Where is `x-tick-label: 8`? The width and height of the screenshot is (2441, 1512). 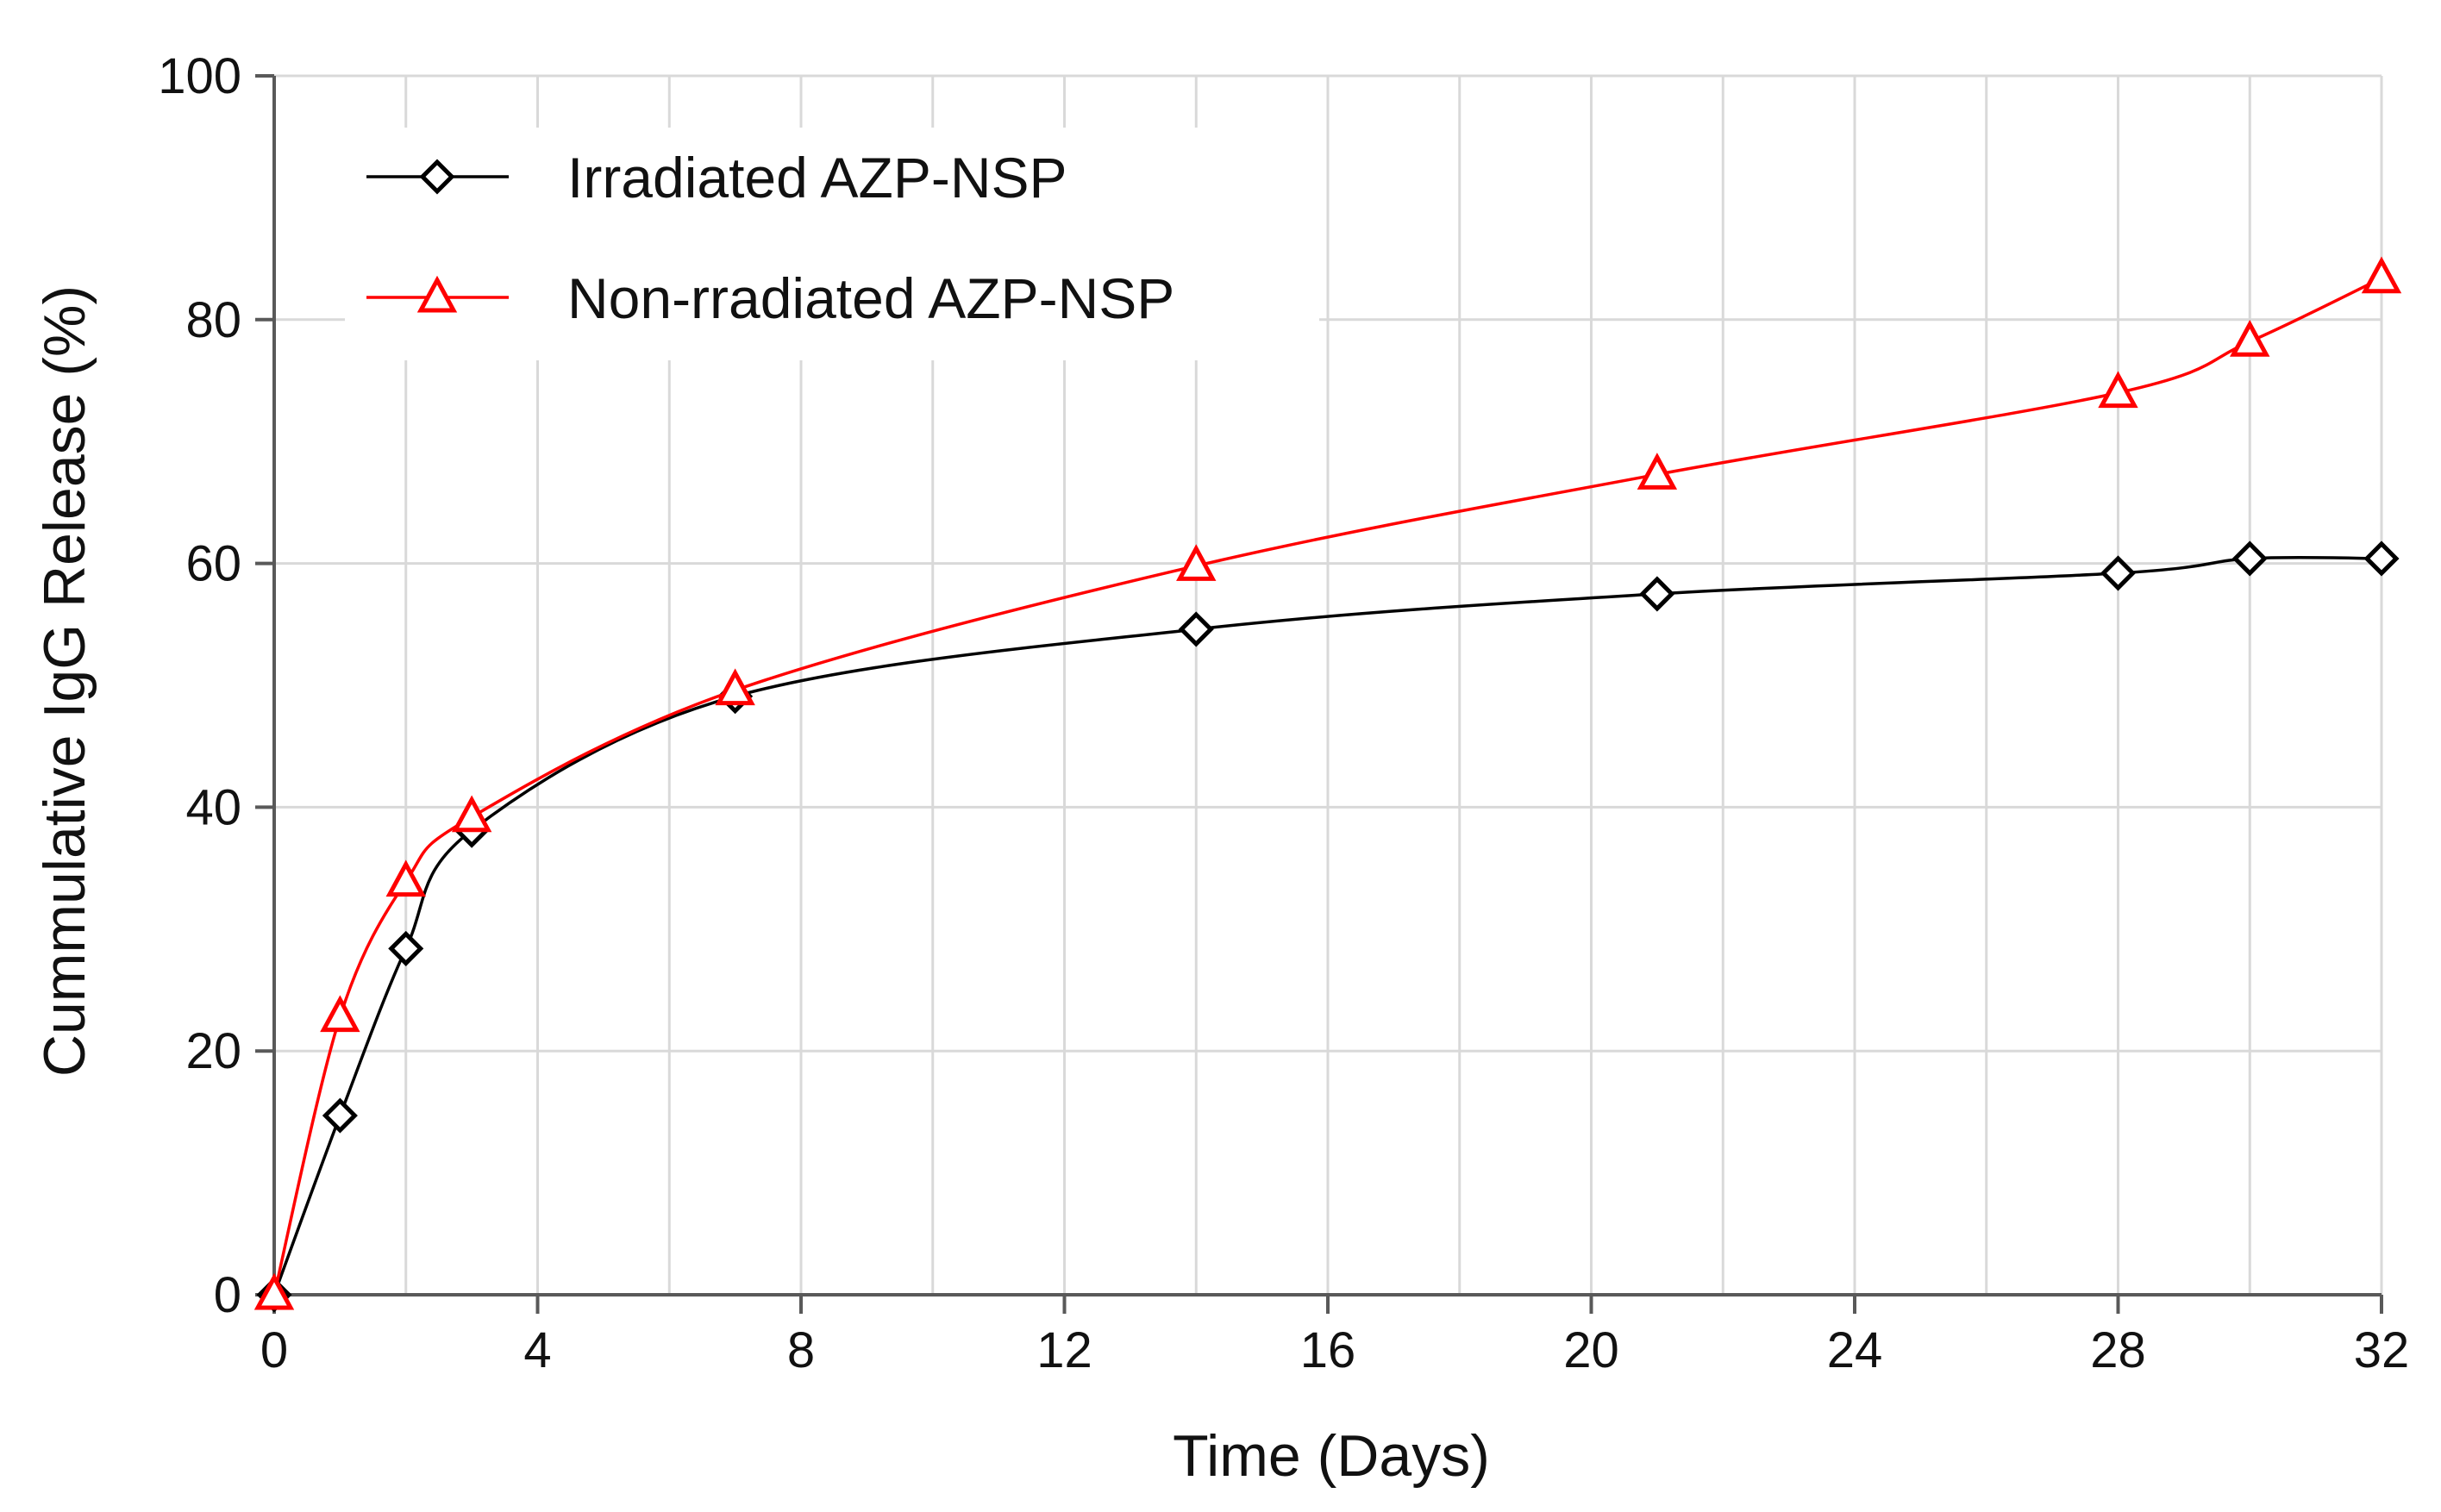
x-tick-label: 8 is located at coordinates (801, 1350).